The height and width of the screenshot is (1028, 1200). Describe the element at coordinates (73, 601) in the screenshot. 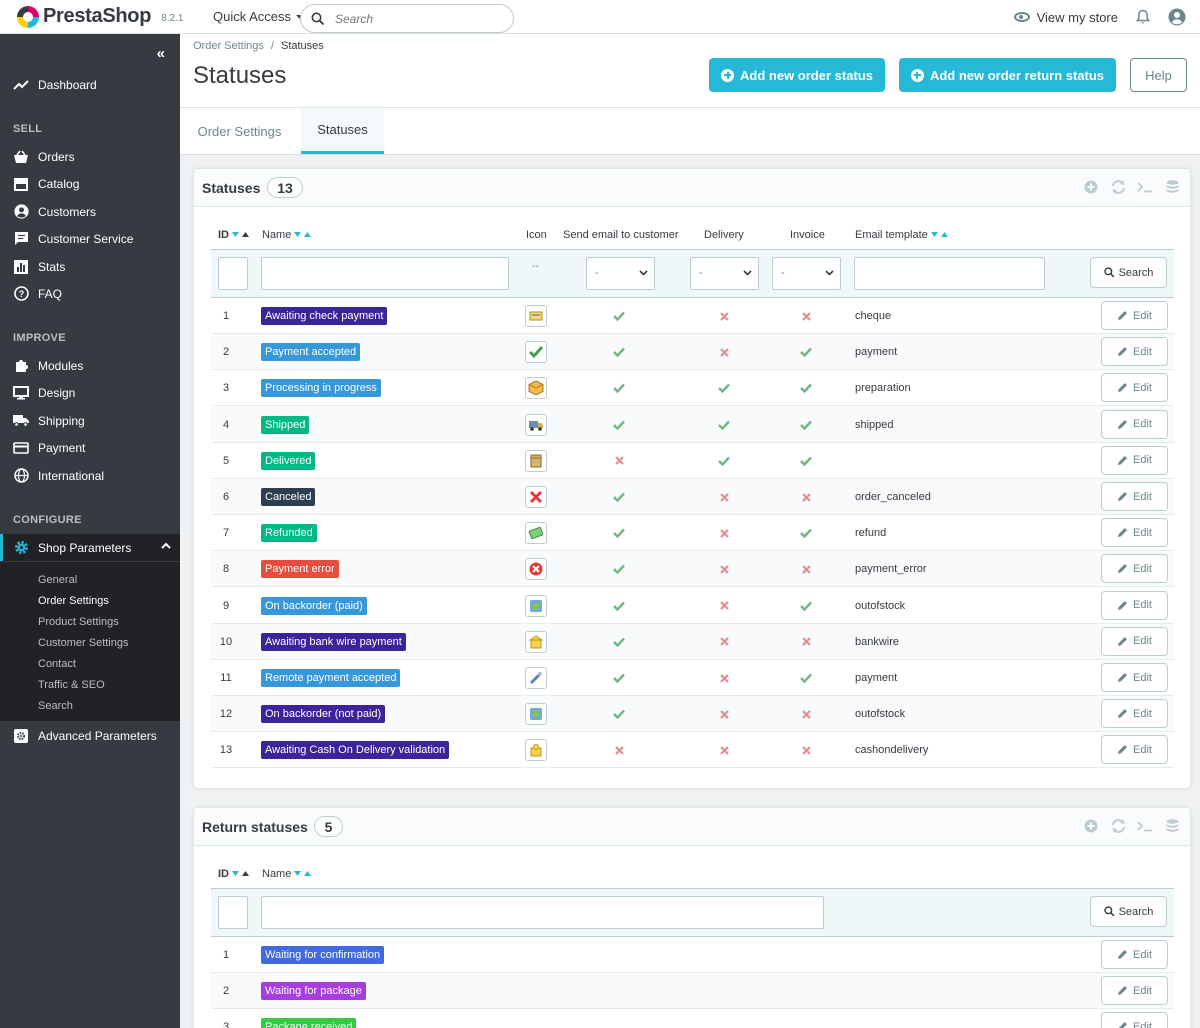

I see `submenu-item-order-settings: Order Settings` at that location.